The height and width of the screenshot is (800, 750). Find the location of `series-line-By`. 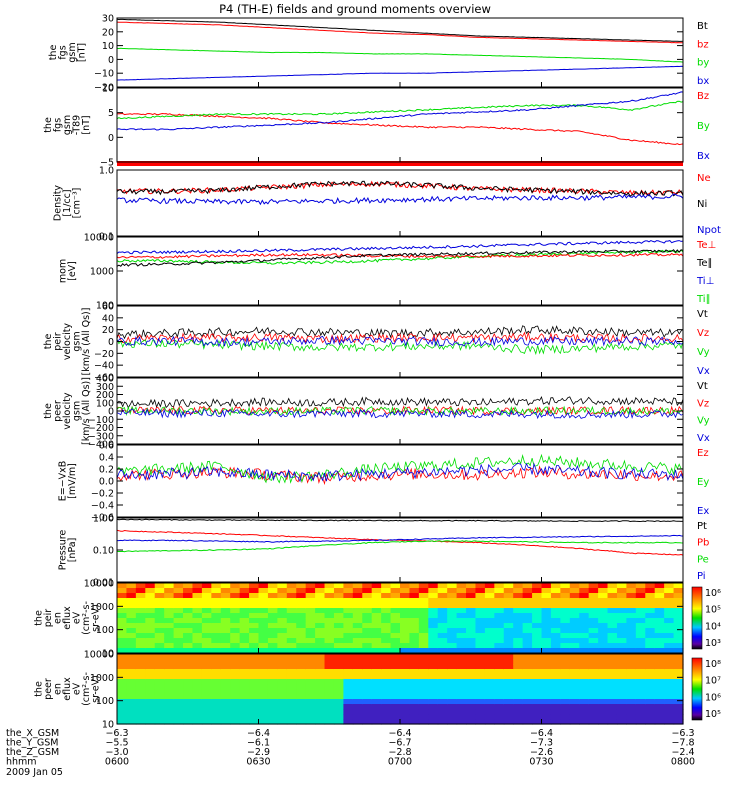

series-line-By is located at coordinates (400, 110).